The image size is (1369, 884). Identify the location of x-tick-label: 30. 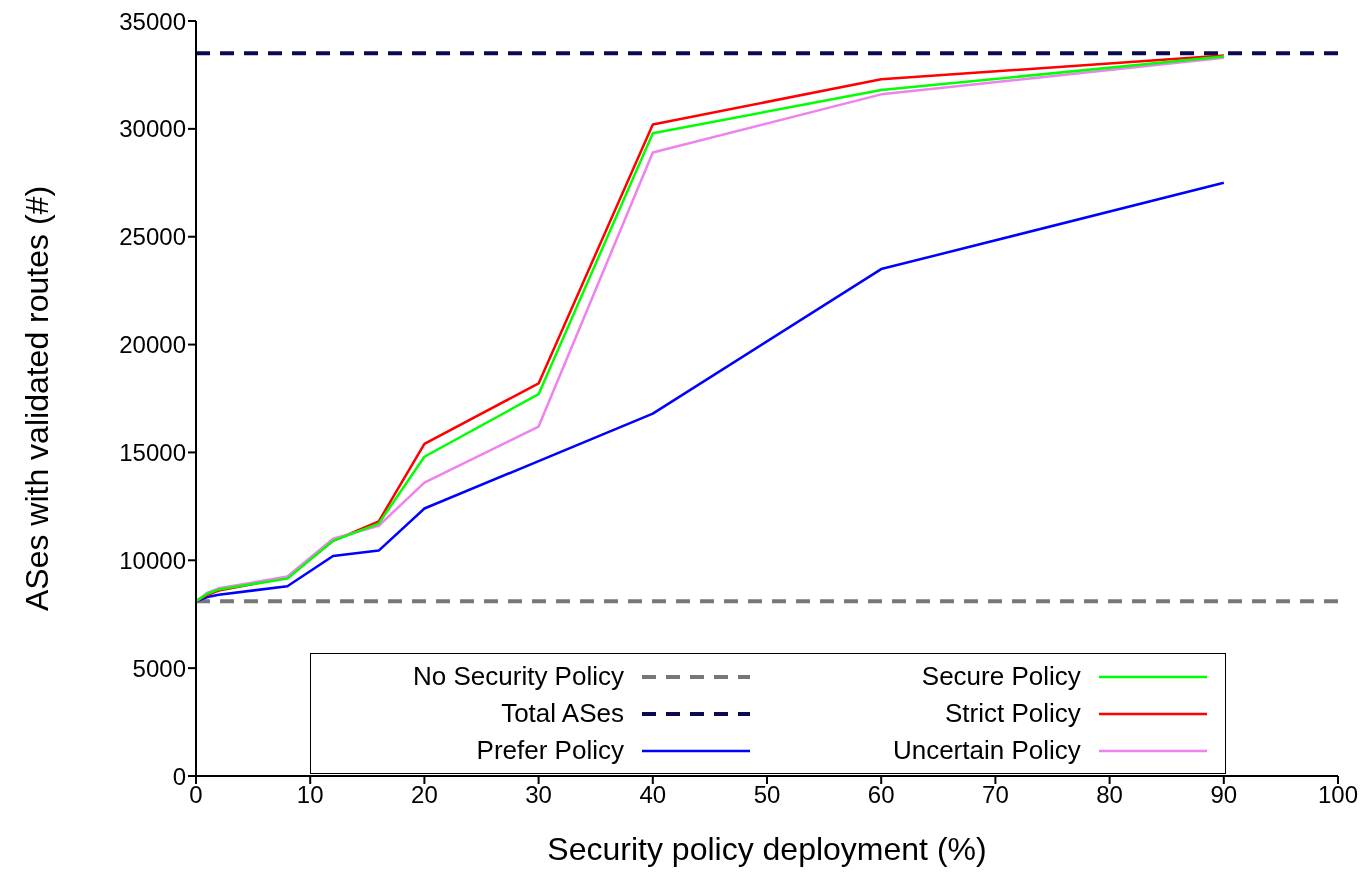
(538, 795).